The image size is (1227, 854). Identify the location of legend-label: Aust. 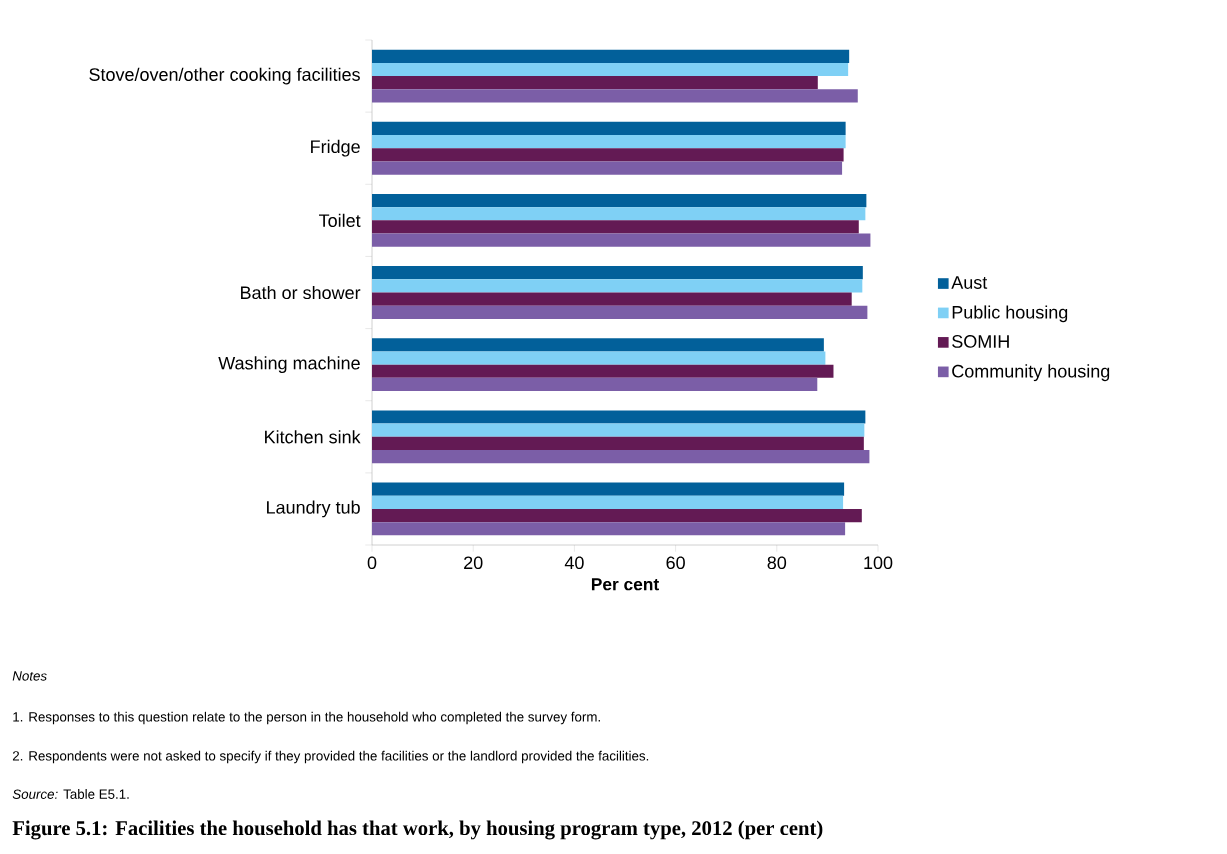
(969, 282).